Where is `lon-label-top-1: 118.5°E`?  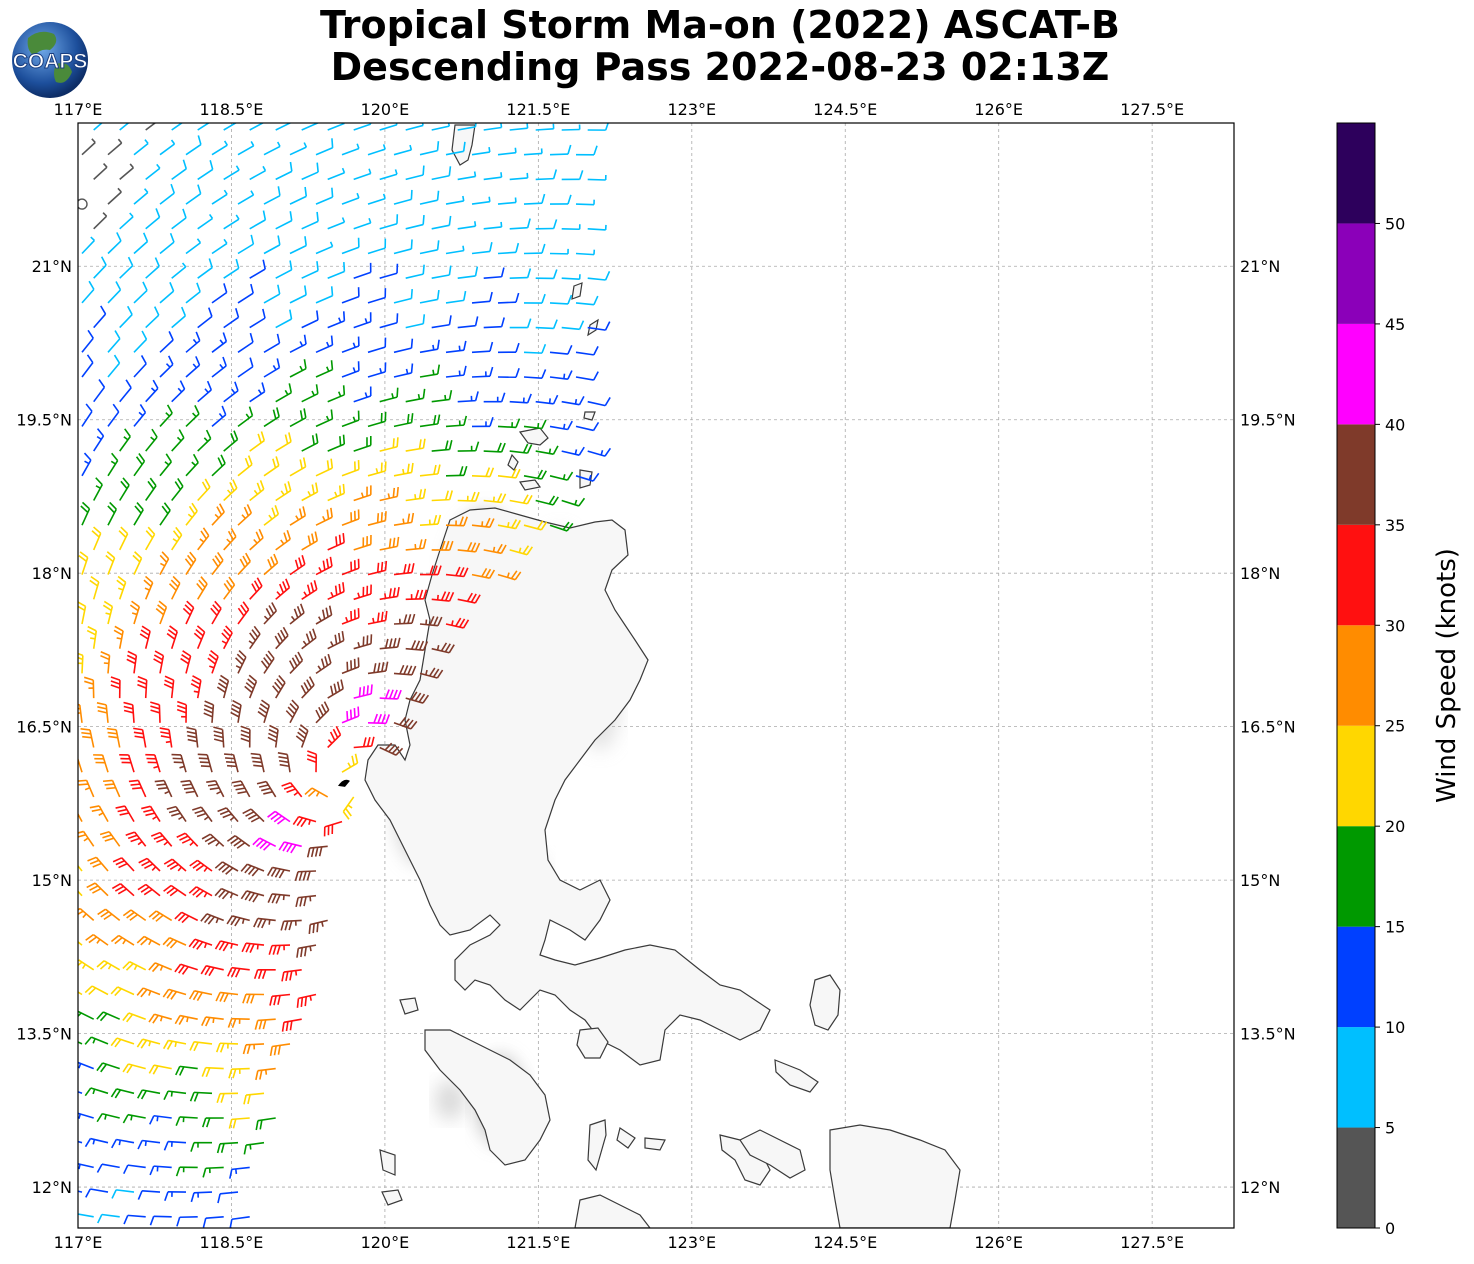
lon-label-top-1: 118.5°E is located at coordinates (231, 109).